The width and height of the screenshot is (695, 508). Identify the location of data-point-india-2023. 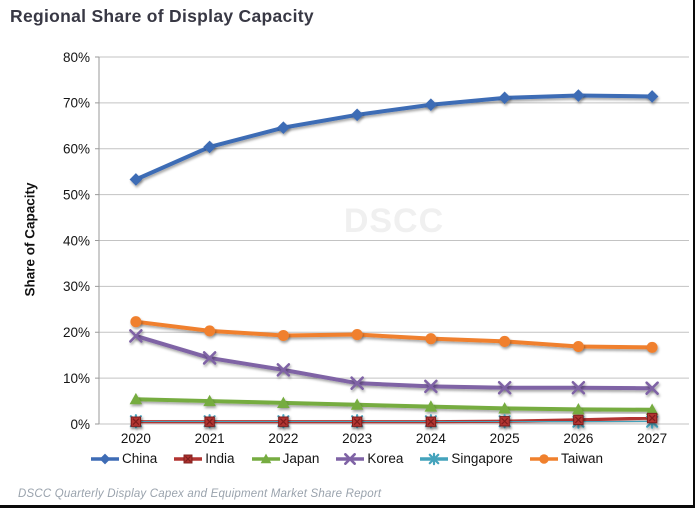
(357, 421).